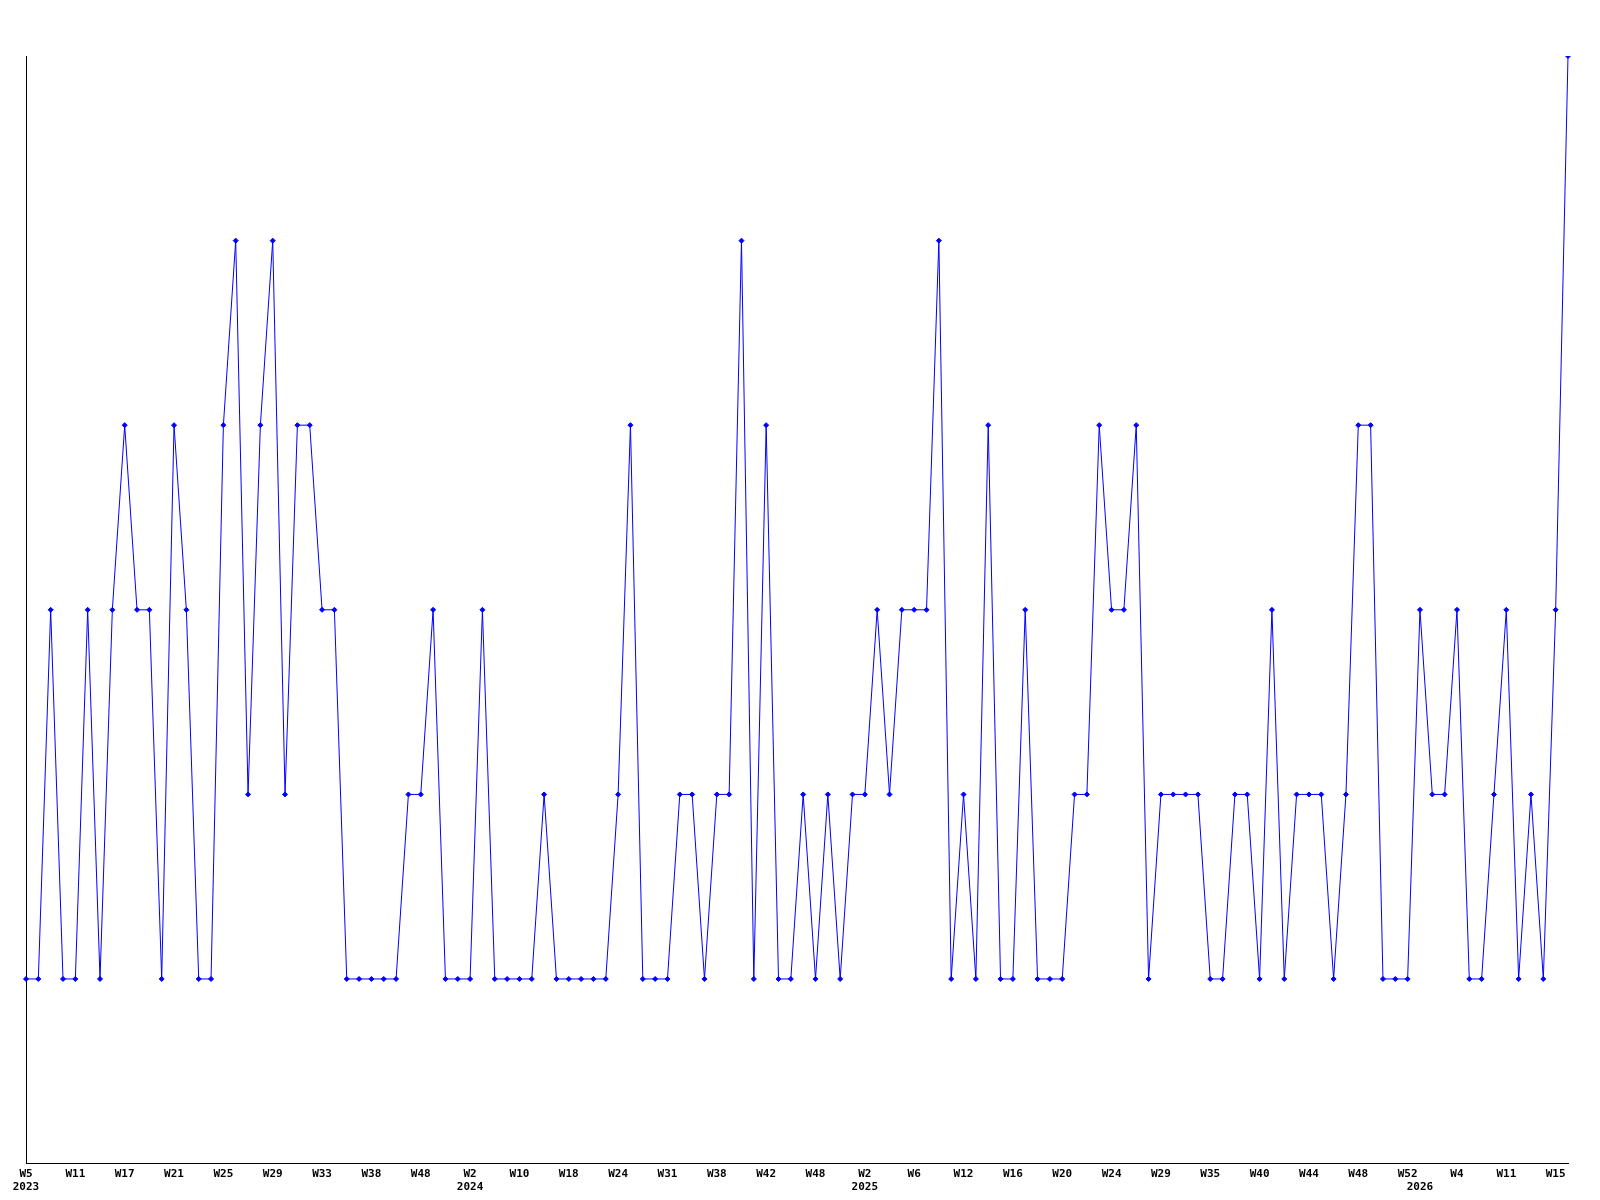  Describe the element at coordinates (124, 1174) in the screenshot. I see `x-tick-label: W17` at that location.